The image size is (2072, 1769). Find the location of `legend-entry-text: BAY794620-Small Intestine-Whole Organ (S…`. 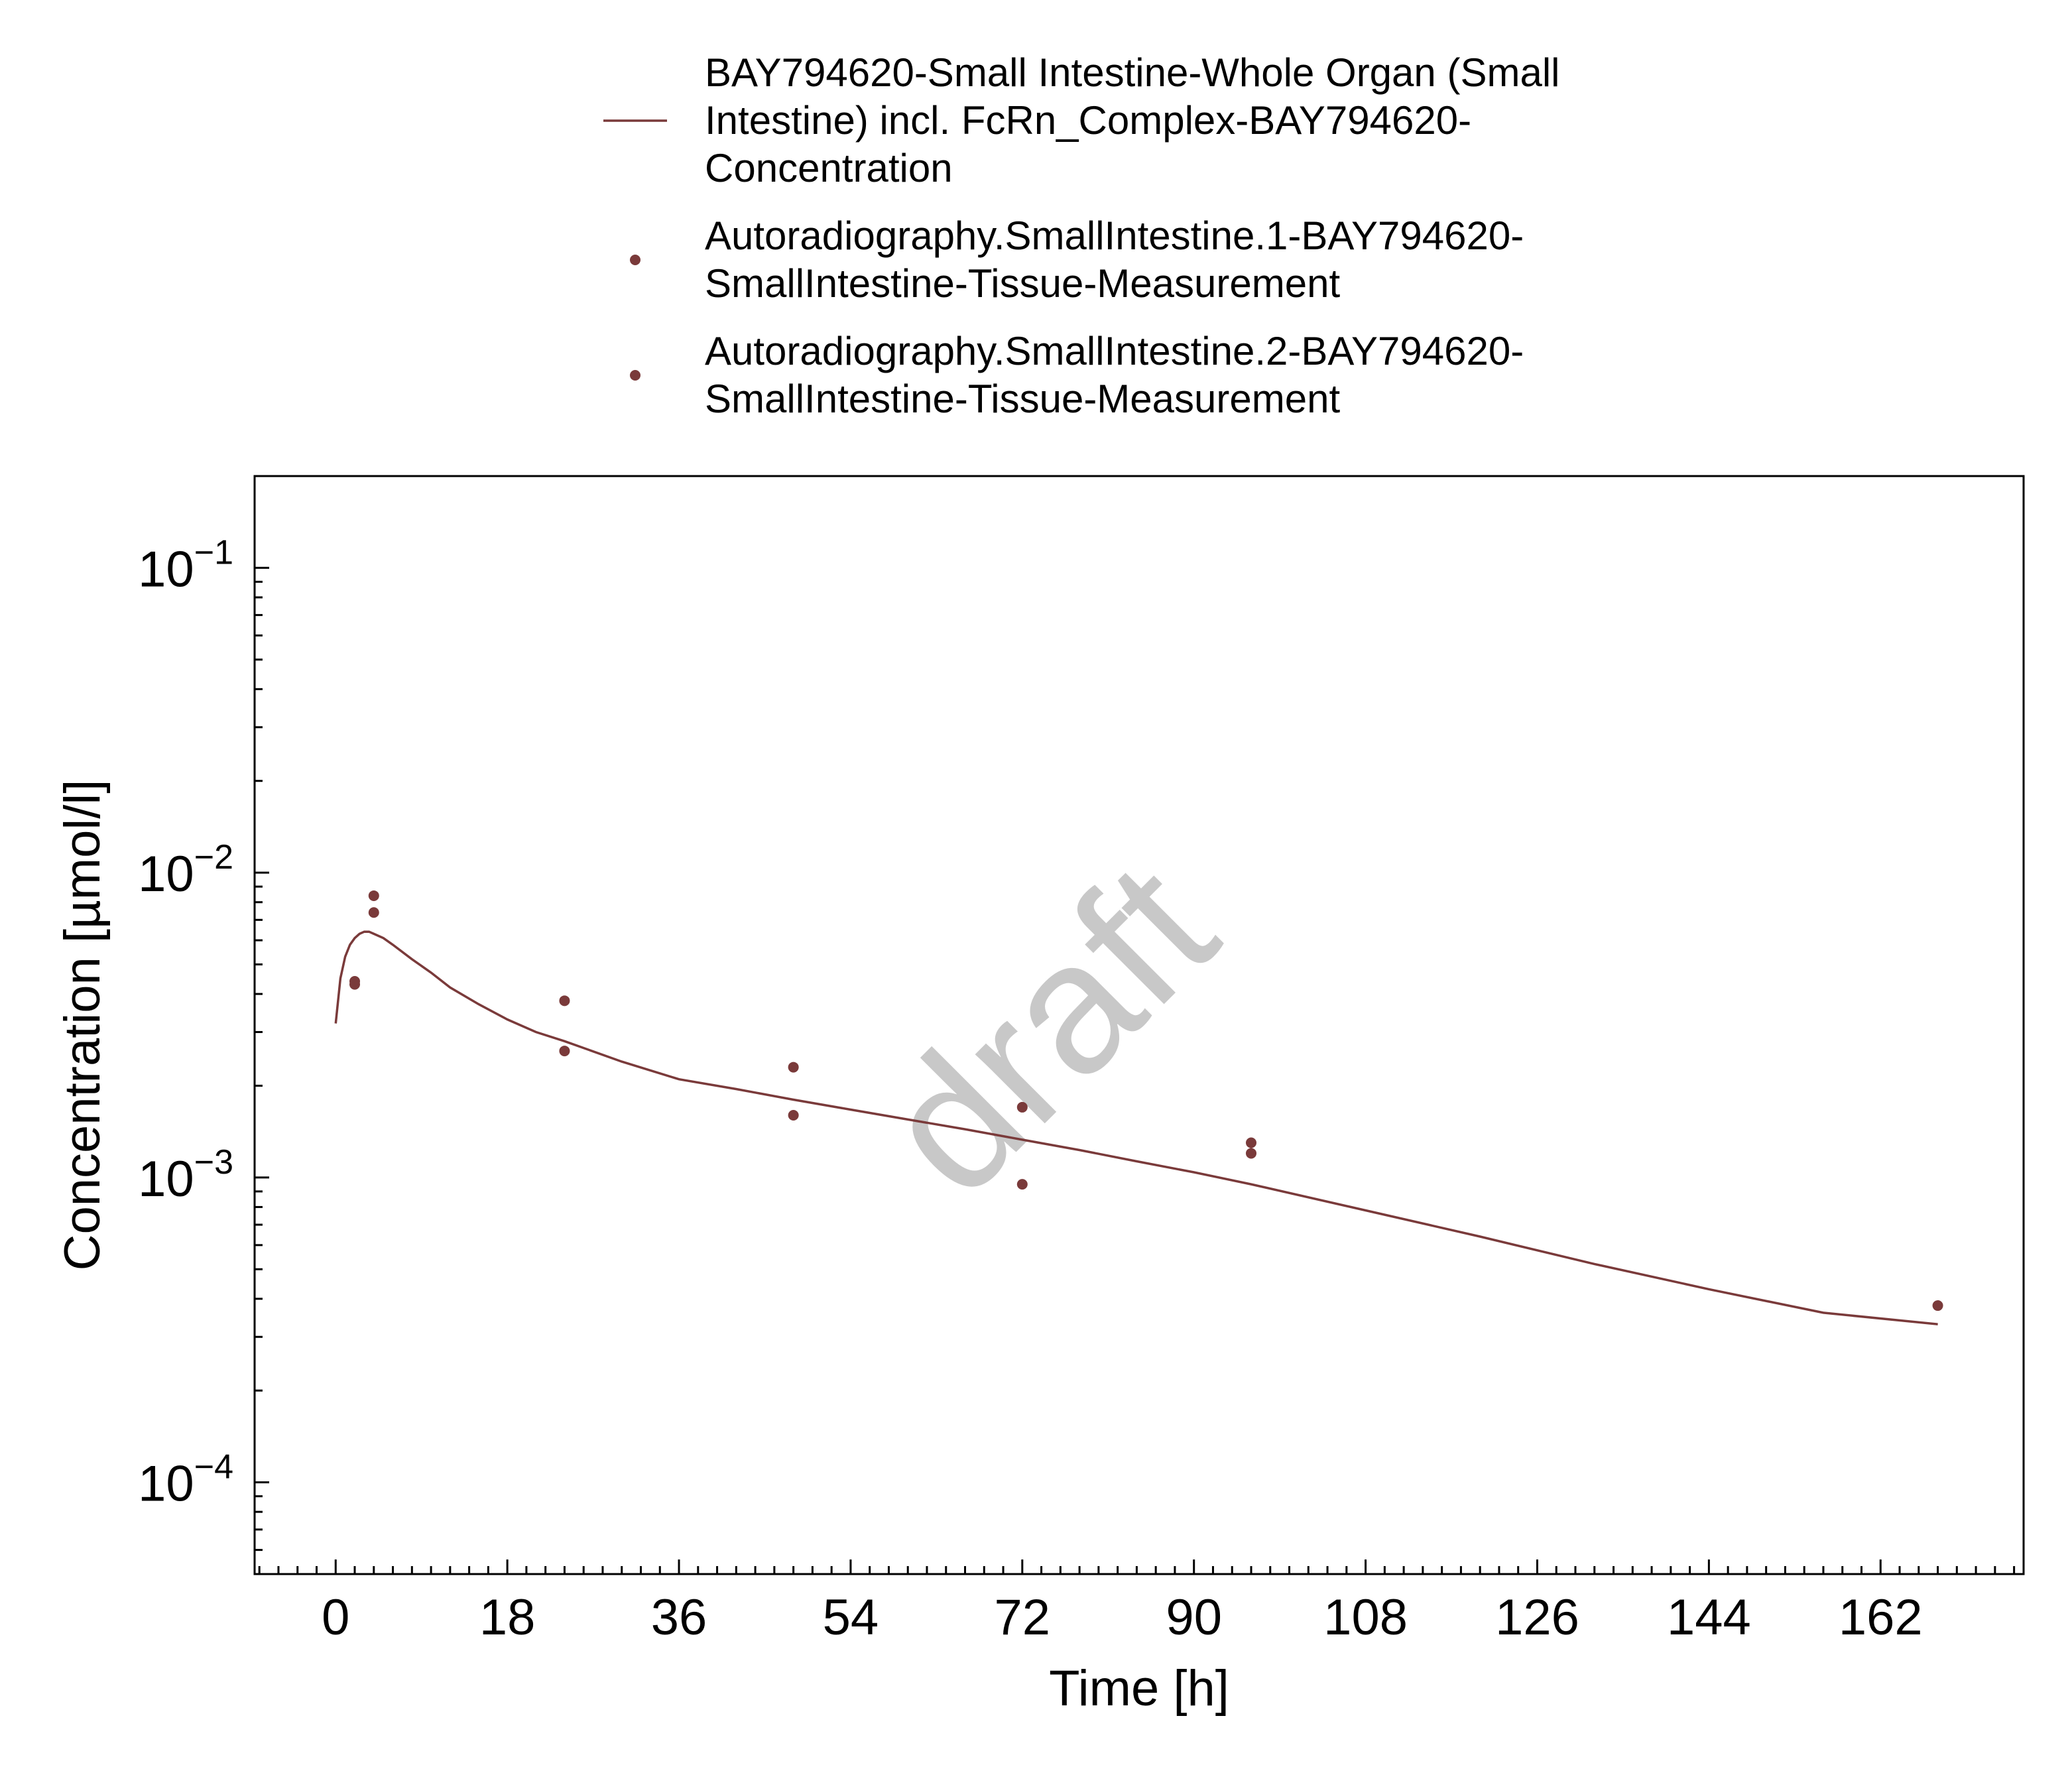

legend-entry-text: BAY794620-Small Intestine-Whole Organ (S… is located at coordinates (1132, 72).